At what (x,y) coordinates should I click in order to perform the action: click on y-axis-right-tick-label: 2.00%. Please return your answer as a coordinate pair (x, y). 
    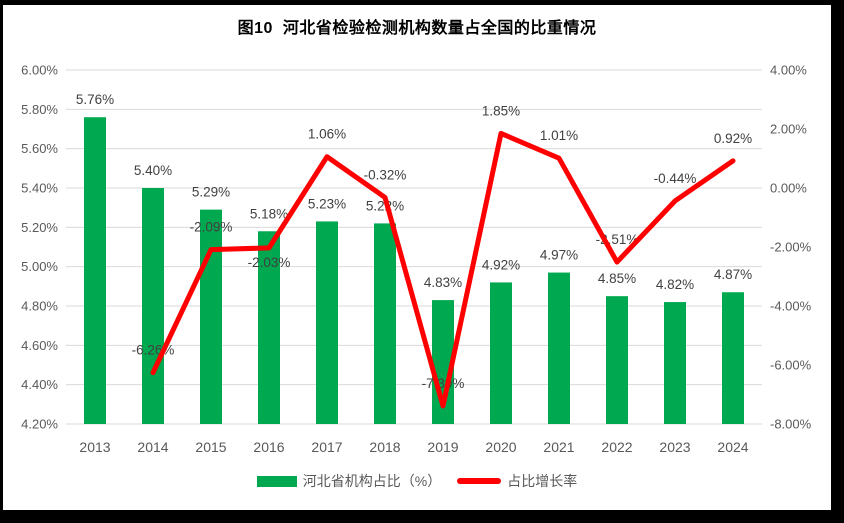
    Looking at the image, I should click on (788, 129).